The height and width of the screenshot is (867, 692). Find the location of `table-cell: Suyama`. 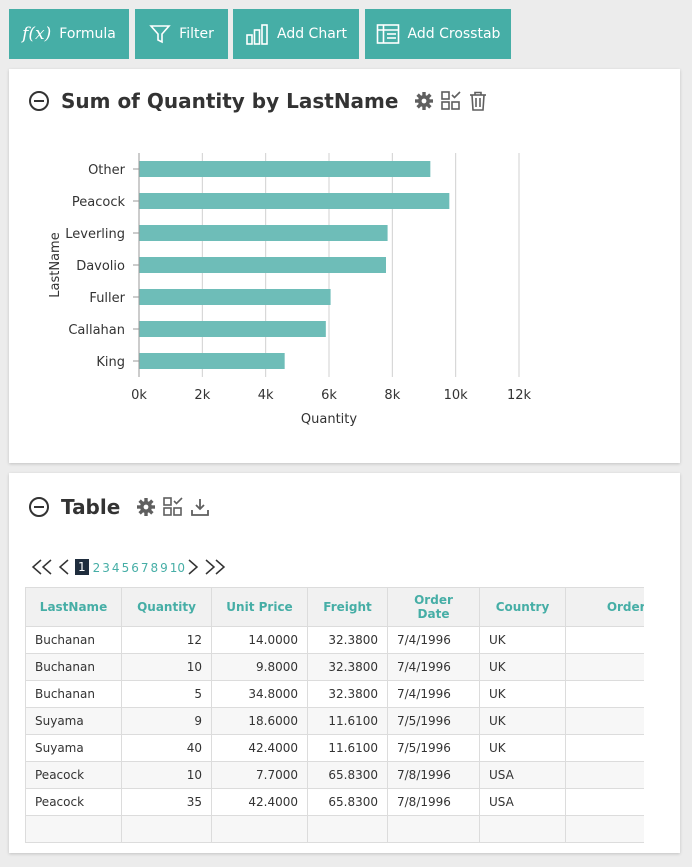

table-cell: Suyama is located at coordinates (73, 748).